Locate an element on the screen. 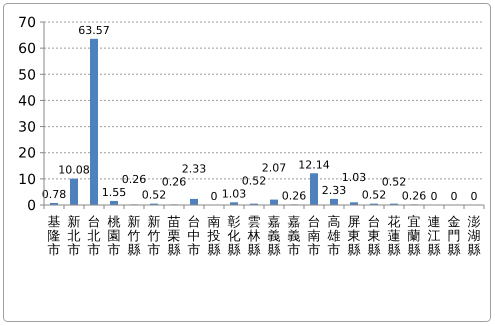  y-tick-label: 70 is located at coordinates (27, 23).